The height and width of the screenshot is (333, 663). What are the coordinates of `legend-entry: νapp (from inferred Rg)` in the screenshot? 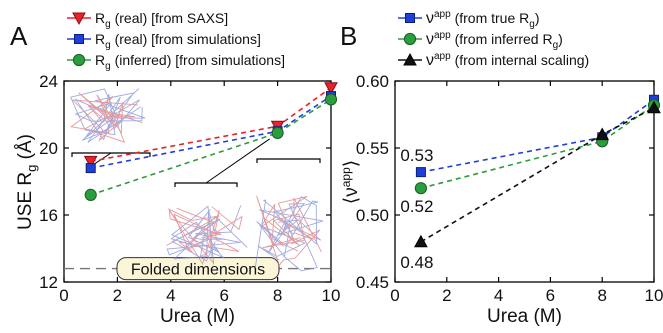 It's located at (480, 40).